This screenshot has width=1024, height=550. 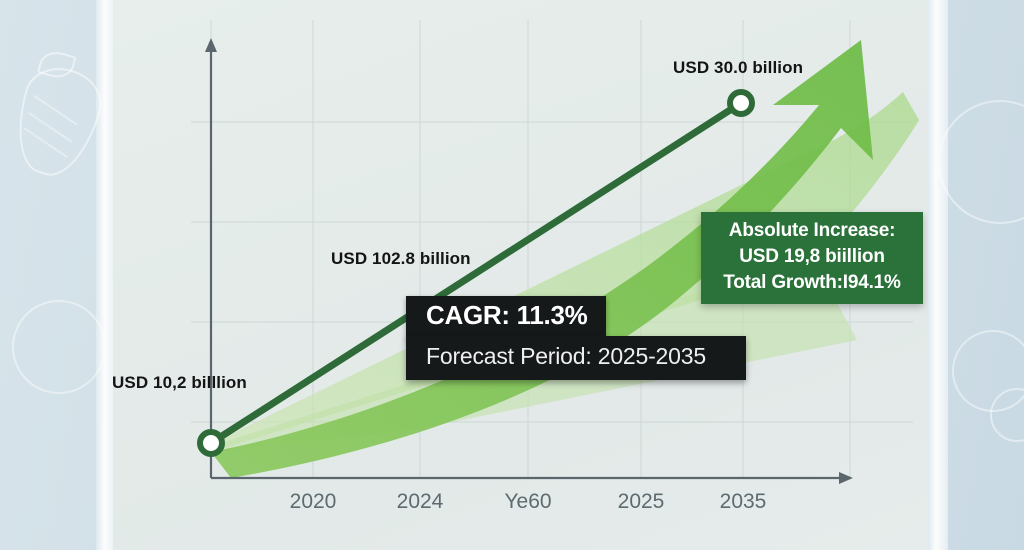 I want to click on cagr-callout-top-bar, so click(x=506, y=318).